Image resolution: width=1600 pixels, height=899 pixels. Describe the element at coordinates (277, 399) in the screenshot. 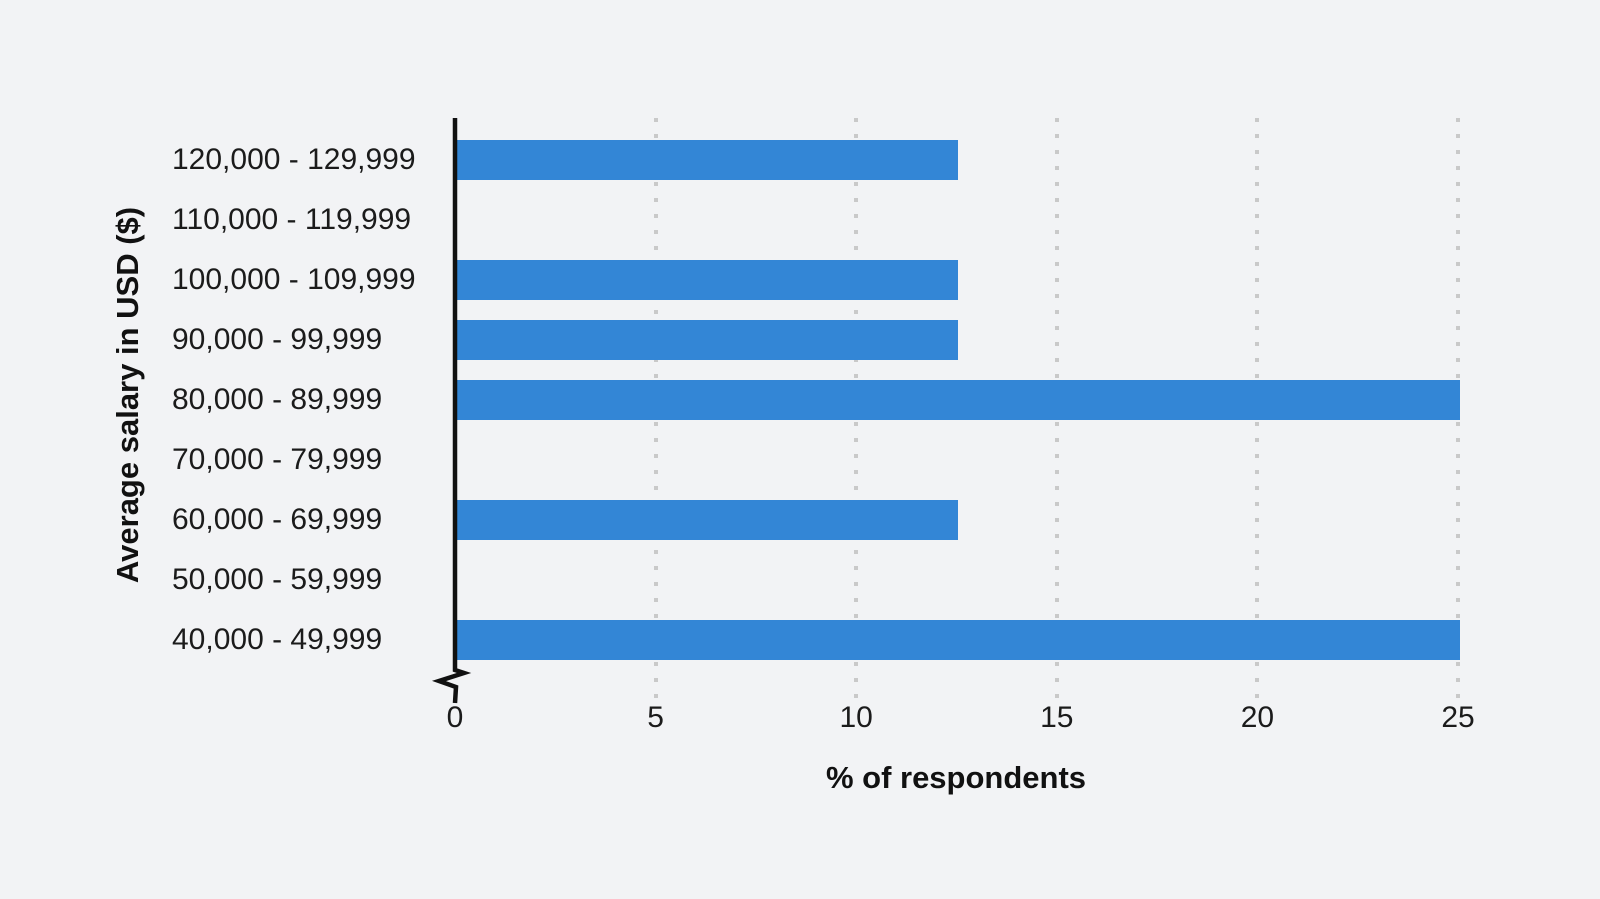

I see `category-label: 80,000 - 89,999` at that location.